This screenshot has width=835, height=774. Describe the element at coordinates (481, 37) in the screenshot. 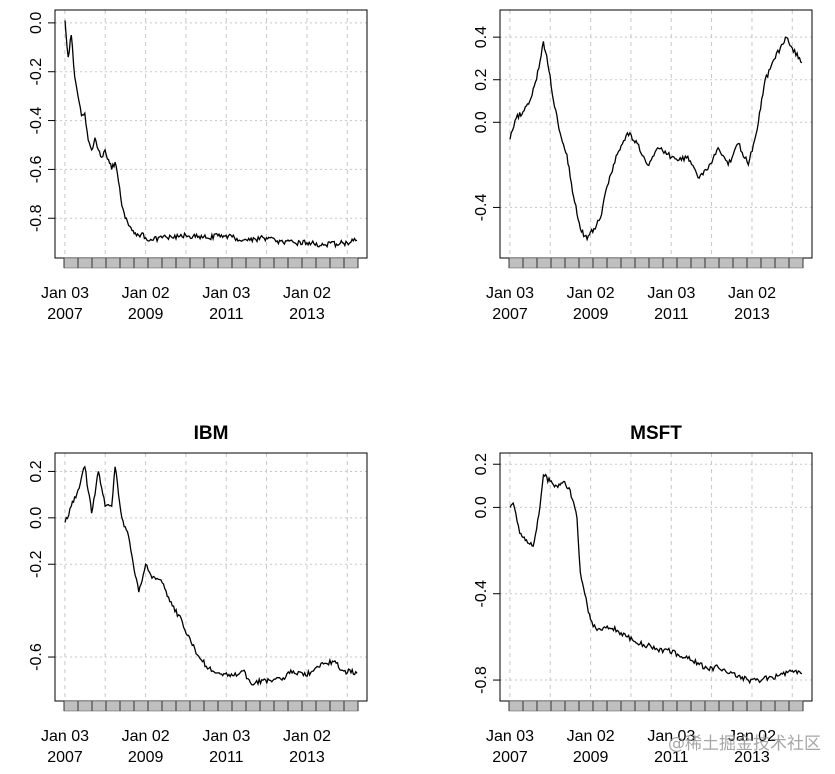

I see `y-tick-label: 0.4` at that location.